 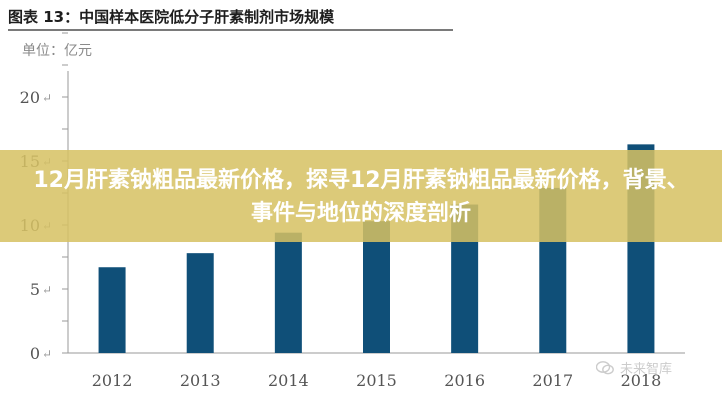 I want to click on watermark-text: 未来智库, so click(x=646, y=369).